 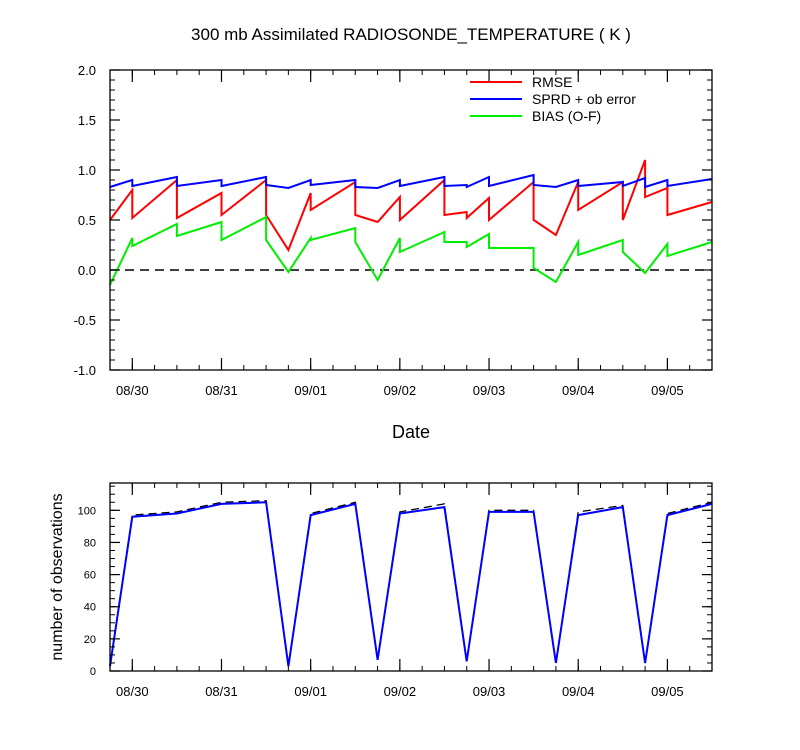 What do you see at coordinates (90, 543) in the screenshot?
I see `y-tick-label: 80` at bounding box center [90, 543].